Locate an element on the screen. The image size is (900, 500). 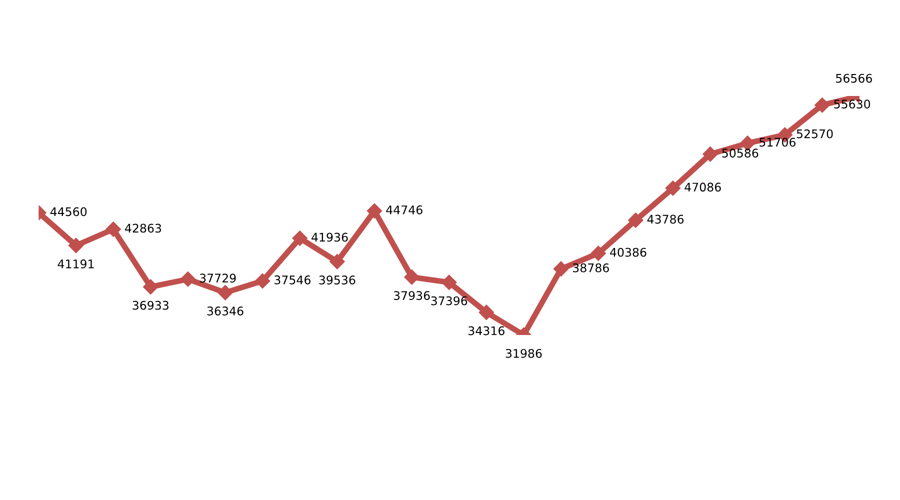
data-label: 42863 is located at coordinates (143, 228).